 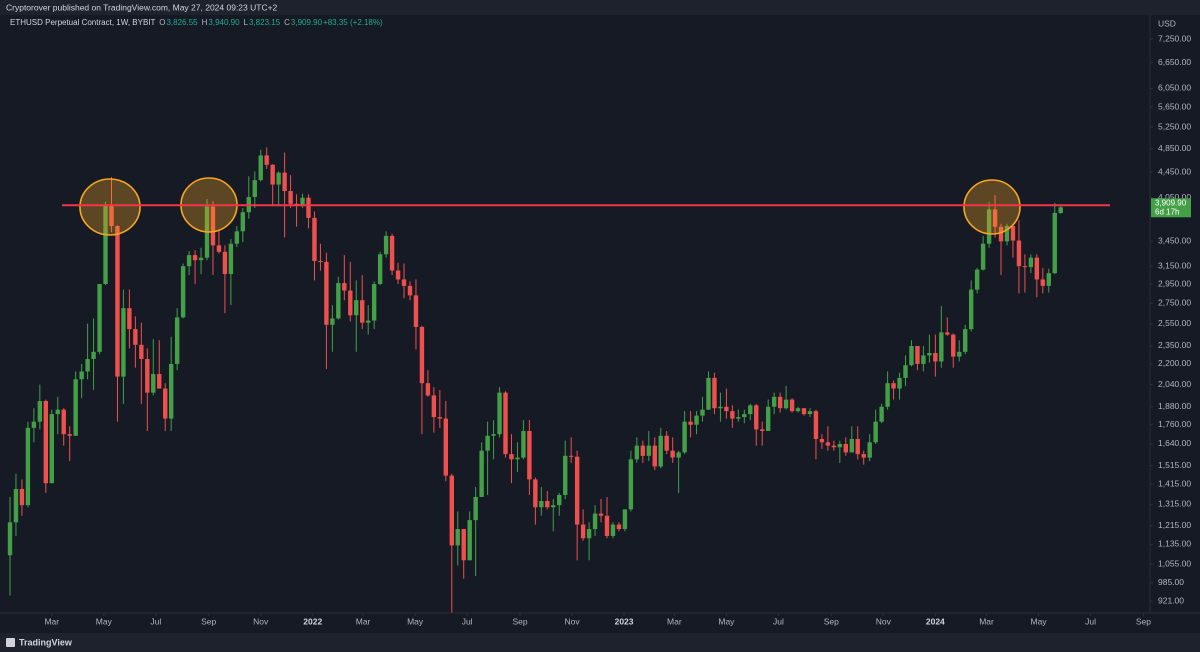 What do you see at coordinates (182, 22) in the screenshot?
I see `ohlc-value: 3,826.55` at bounding box center [182, 22].